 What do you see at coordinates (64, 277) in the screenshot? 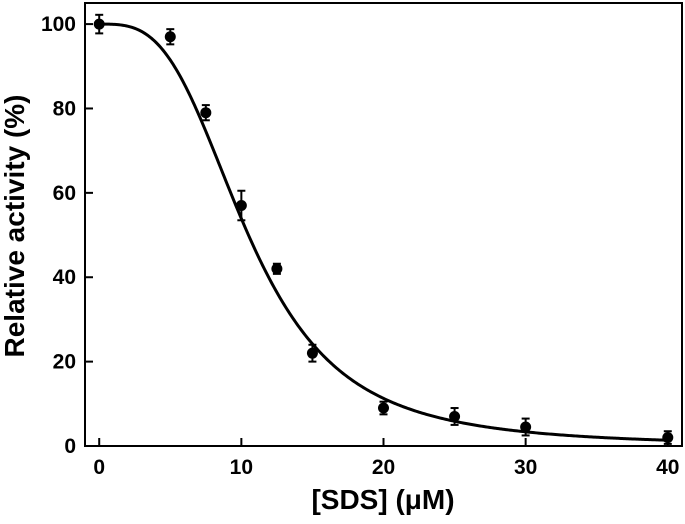
I see `y-tick-label: 40` at bounding box center [64, 277].